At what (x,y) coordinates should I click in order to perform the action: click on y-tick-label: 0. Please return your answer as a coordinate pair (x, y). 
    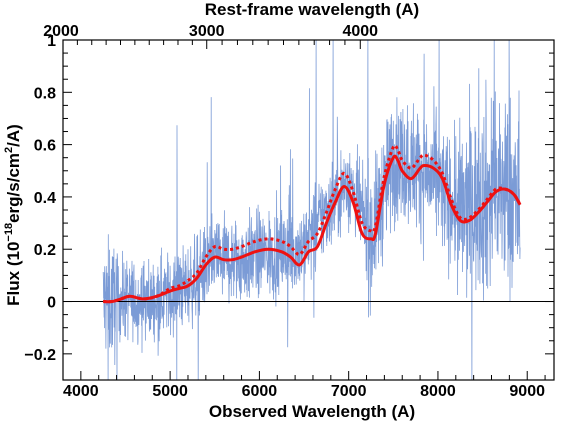
    Looking at the image, I should click on (51, 303).